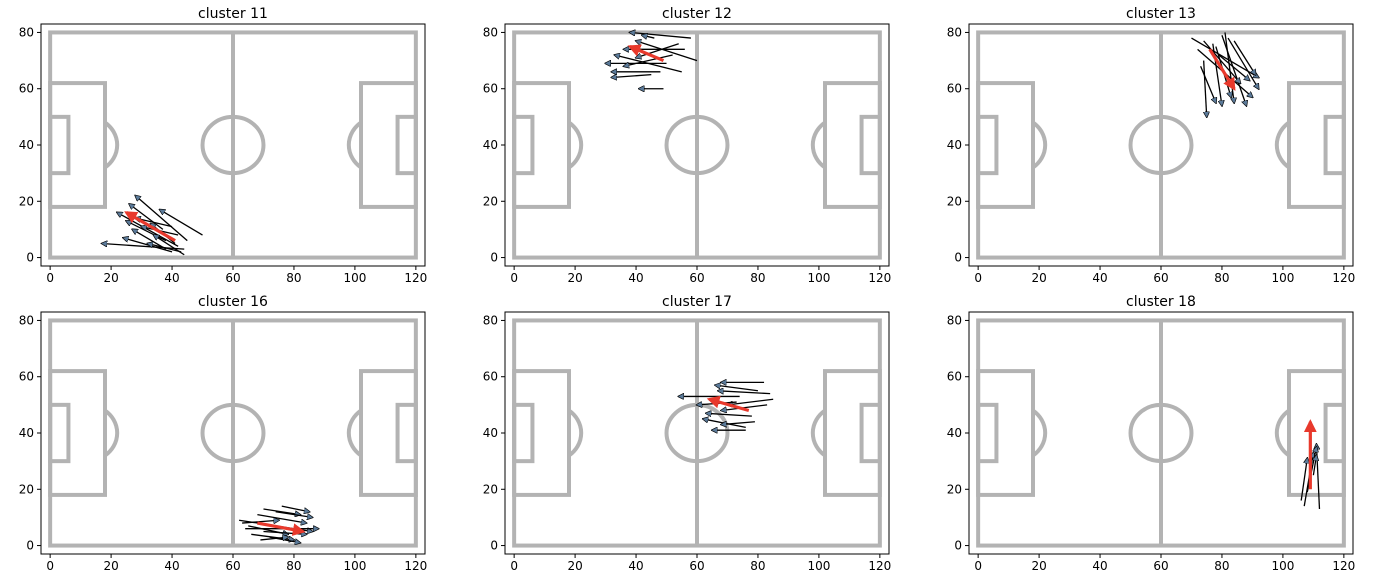  Describe the element at coordinates (223, 433) in the screenshot. I see `subplot-4: cluster 16 0 20 40 60 80 100 120 0 20 40 60 80` at that location.